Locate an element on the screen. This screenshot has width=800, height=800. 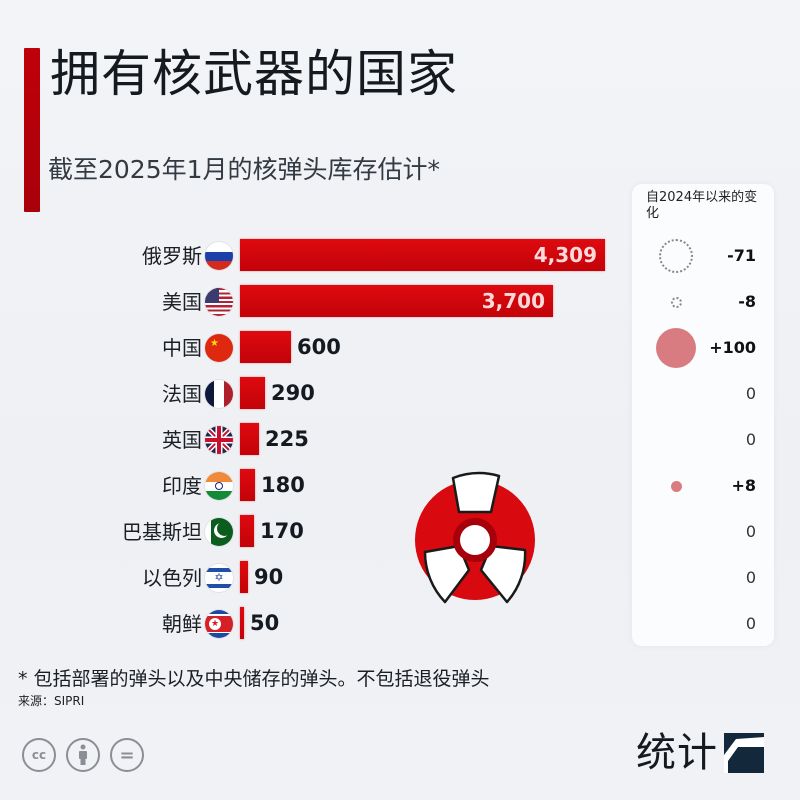
country-label: 以色列 is located at coordinates (172, 578).